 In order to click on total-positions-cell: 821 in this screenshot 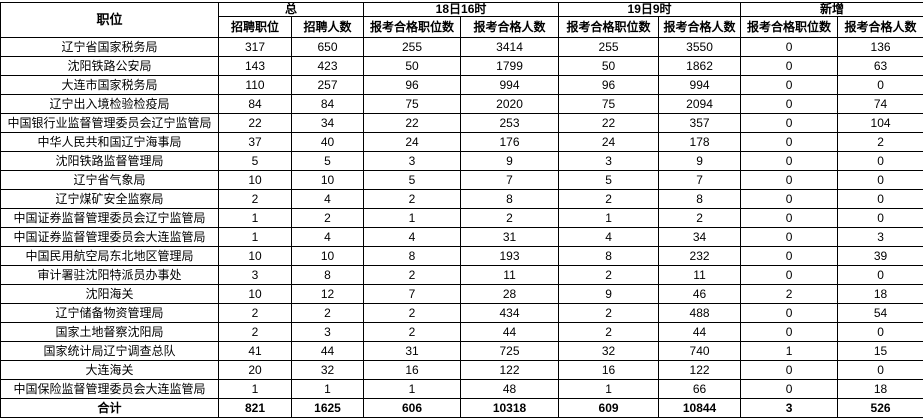, I will do `click(255, 408)`.